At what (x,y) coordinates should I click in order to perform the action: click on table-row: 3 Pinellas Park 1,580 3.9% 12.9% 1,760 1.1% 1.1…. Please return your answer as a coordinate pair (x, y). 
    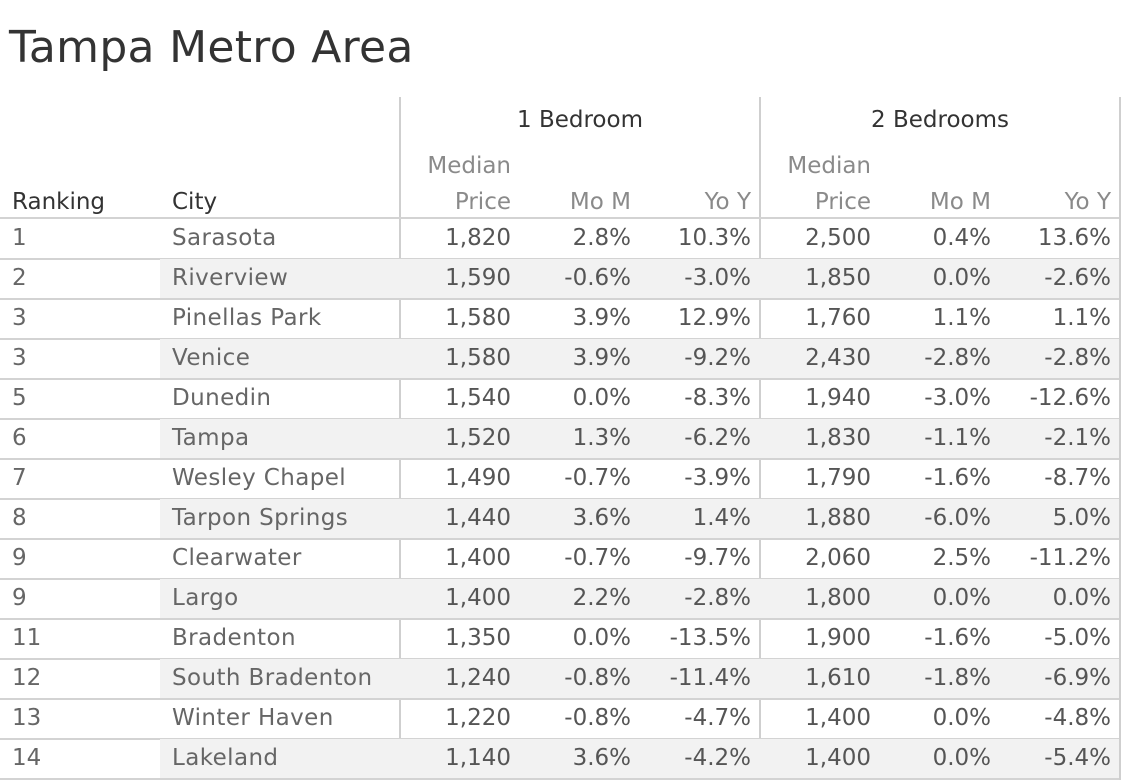
    Looking at the image, I should click on (562, 319).